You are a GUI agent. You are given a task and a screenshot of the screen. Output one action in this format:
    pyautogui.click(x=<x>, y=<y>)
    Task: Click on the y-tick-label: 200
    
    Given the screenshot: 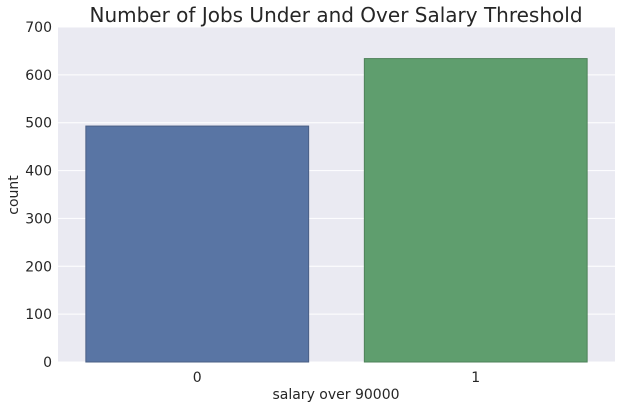 What is the action you would take?
    pyautogui.click(x=38, y=267)
    